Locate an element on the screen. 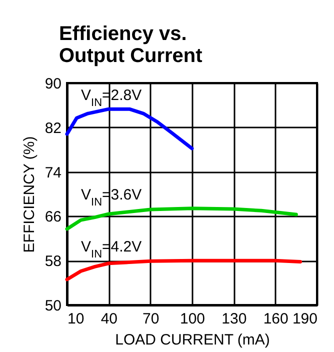 This screenshot has width=334, height=352. y-tick-label: 90 is located at coordinates (53, 84).